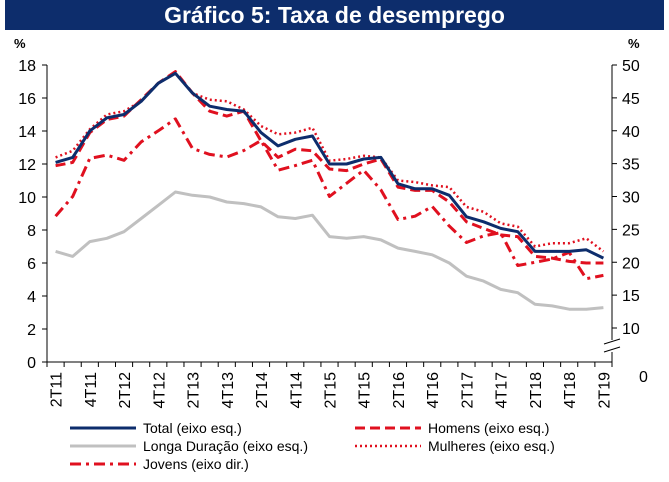 The width and height of the screenshot is (669, 482). I want to click on x-tick-label: 4T18, so click(570, 390).